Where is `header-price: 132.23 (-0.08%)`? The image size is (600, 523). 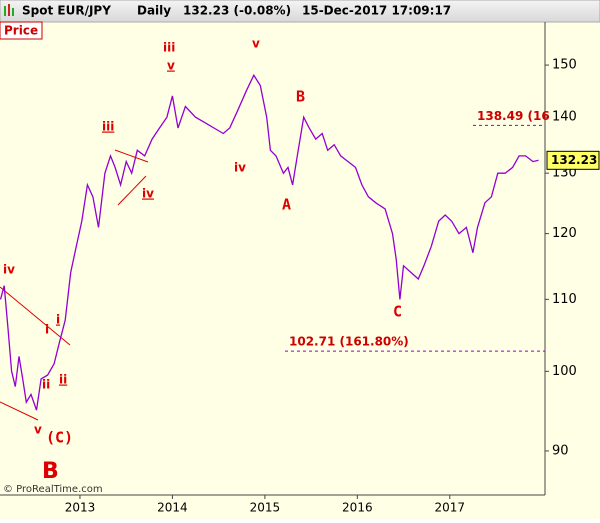 header-price: 132.23 (-0.08%) is located at coordinates (237, 11).